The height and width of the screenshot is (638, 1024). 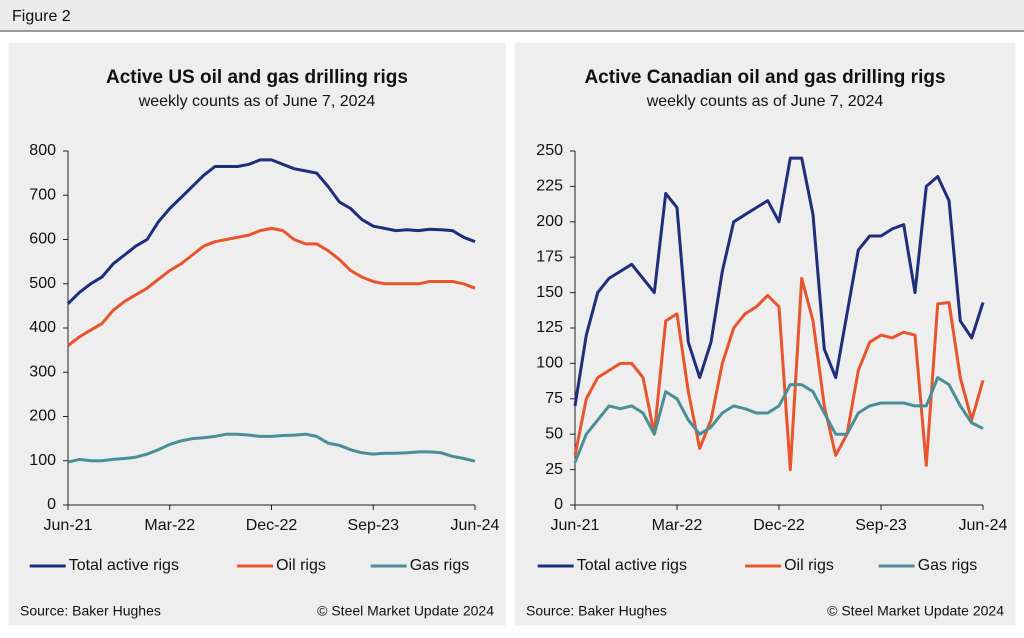 I want to click on y-tick-label: 175, so click(x=549, y=256).